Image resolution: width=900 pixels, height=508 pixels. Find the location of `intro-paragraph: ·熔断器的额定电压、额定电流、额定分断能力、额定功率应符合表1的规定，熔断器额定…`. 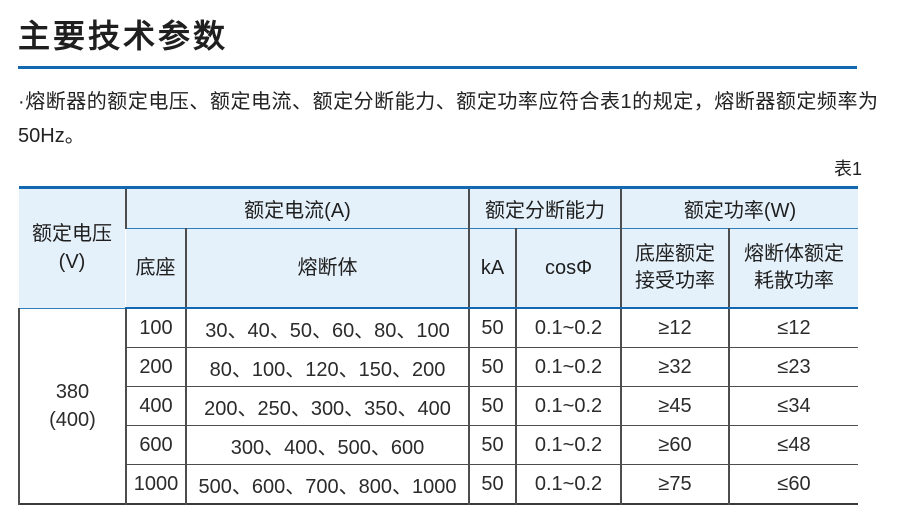

intro-paragraph: ·熔断器的额定电压、额定电流、额定分断能力、额定功率应符合表1的规定，熔断器额定… is located at coordinates (448, 119).